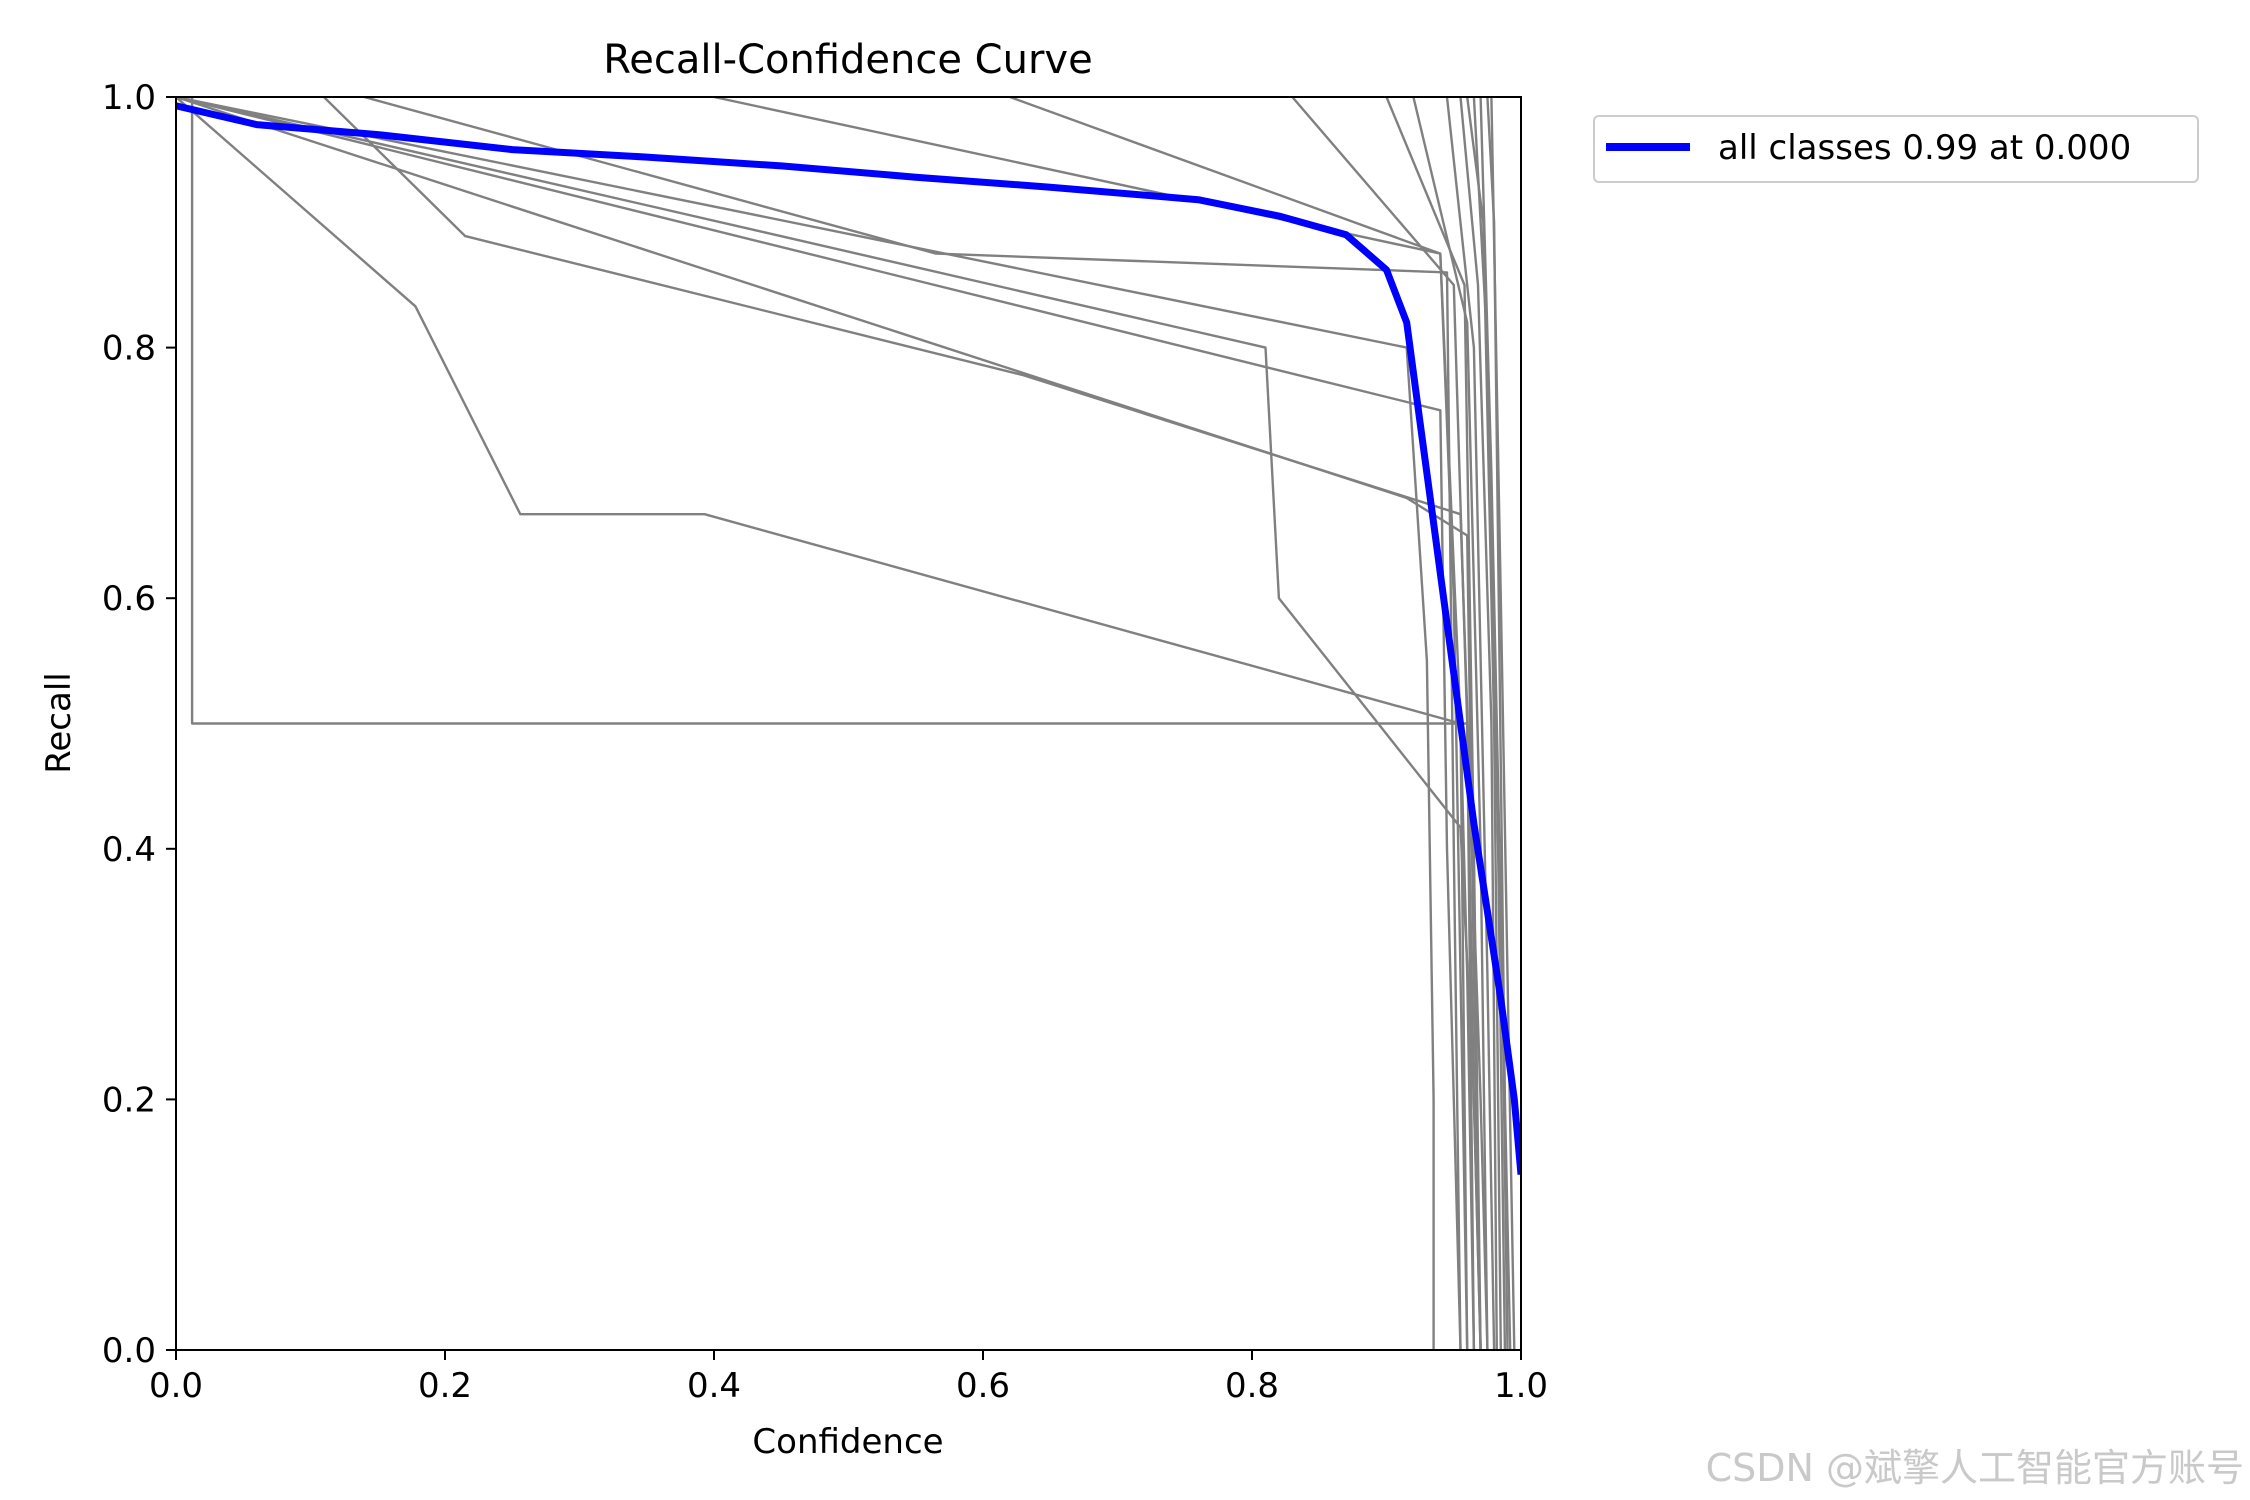 The height and width of the screenshot is (1500, 2250). I want to click on y-tick-label: 0.6, so click(129, 599).